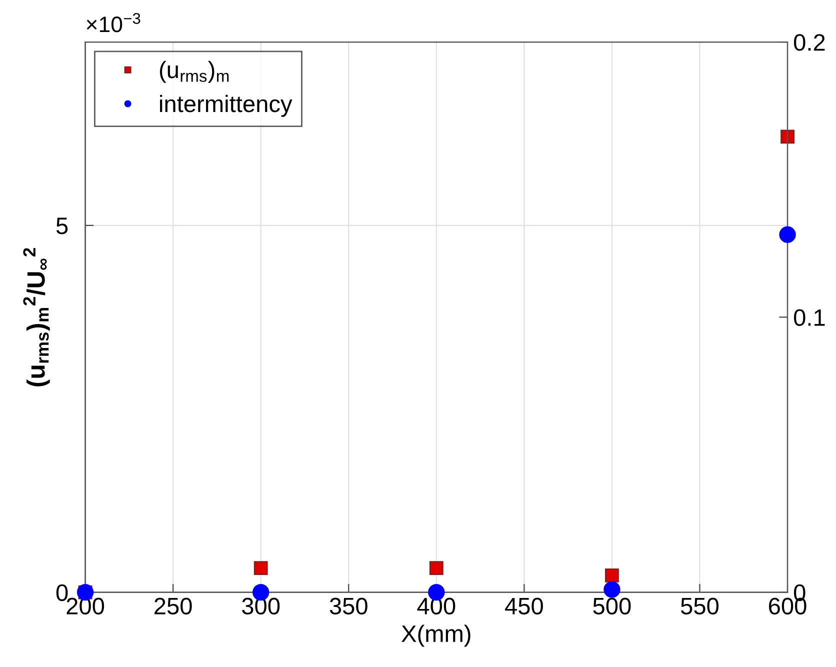  Describe the element at coordinates (436, 635) in the screenshot. I see `x-axis-title: X(mm)` at that location.